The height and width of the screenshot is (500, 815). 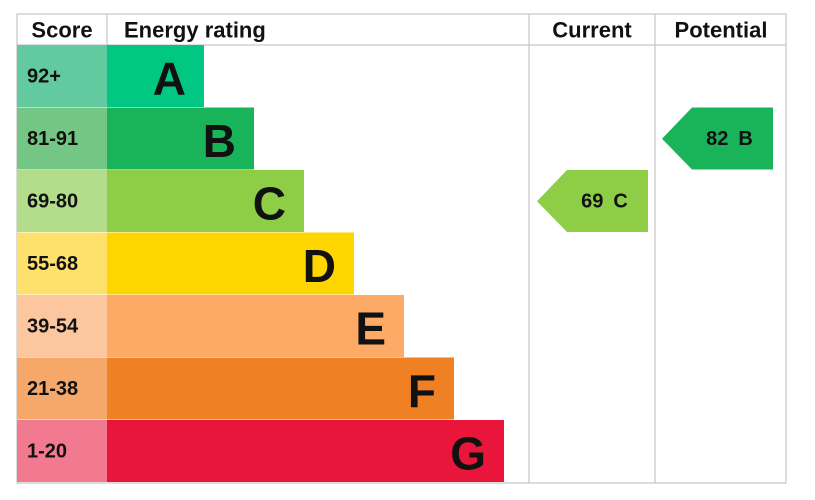 What do you see at coordinates (745, 139) in the screenshot?
I see `potential-letter: B` at bounding box center [745, 139].